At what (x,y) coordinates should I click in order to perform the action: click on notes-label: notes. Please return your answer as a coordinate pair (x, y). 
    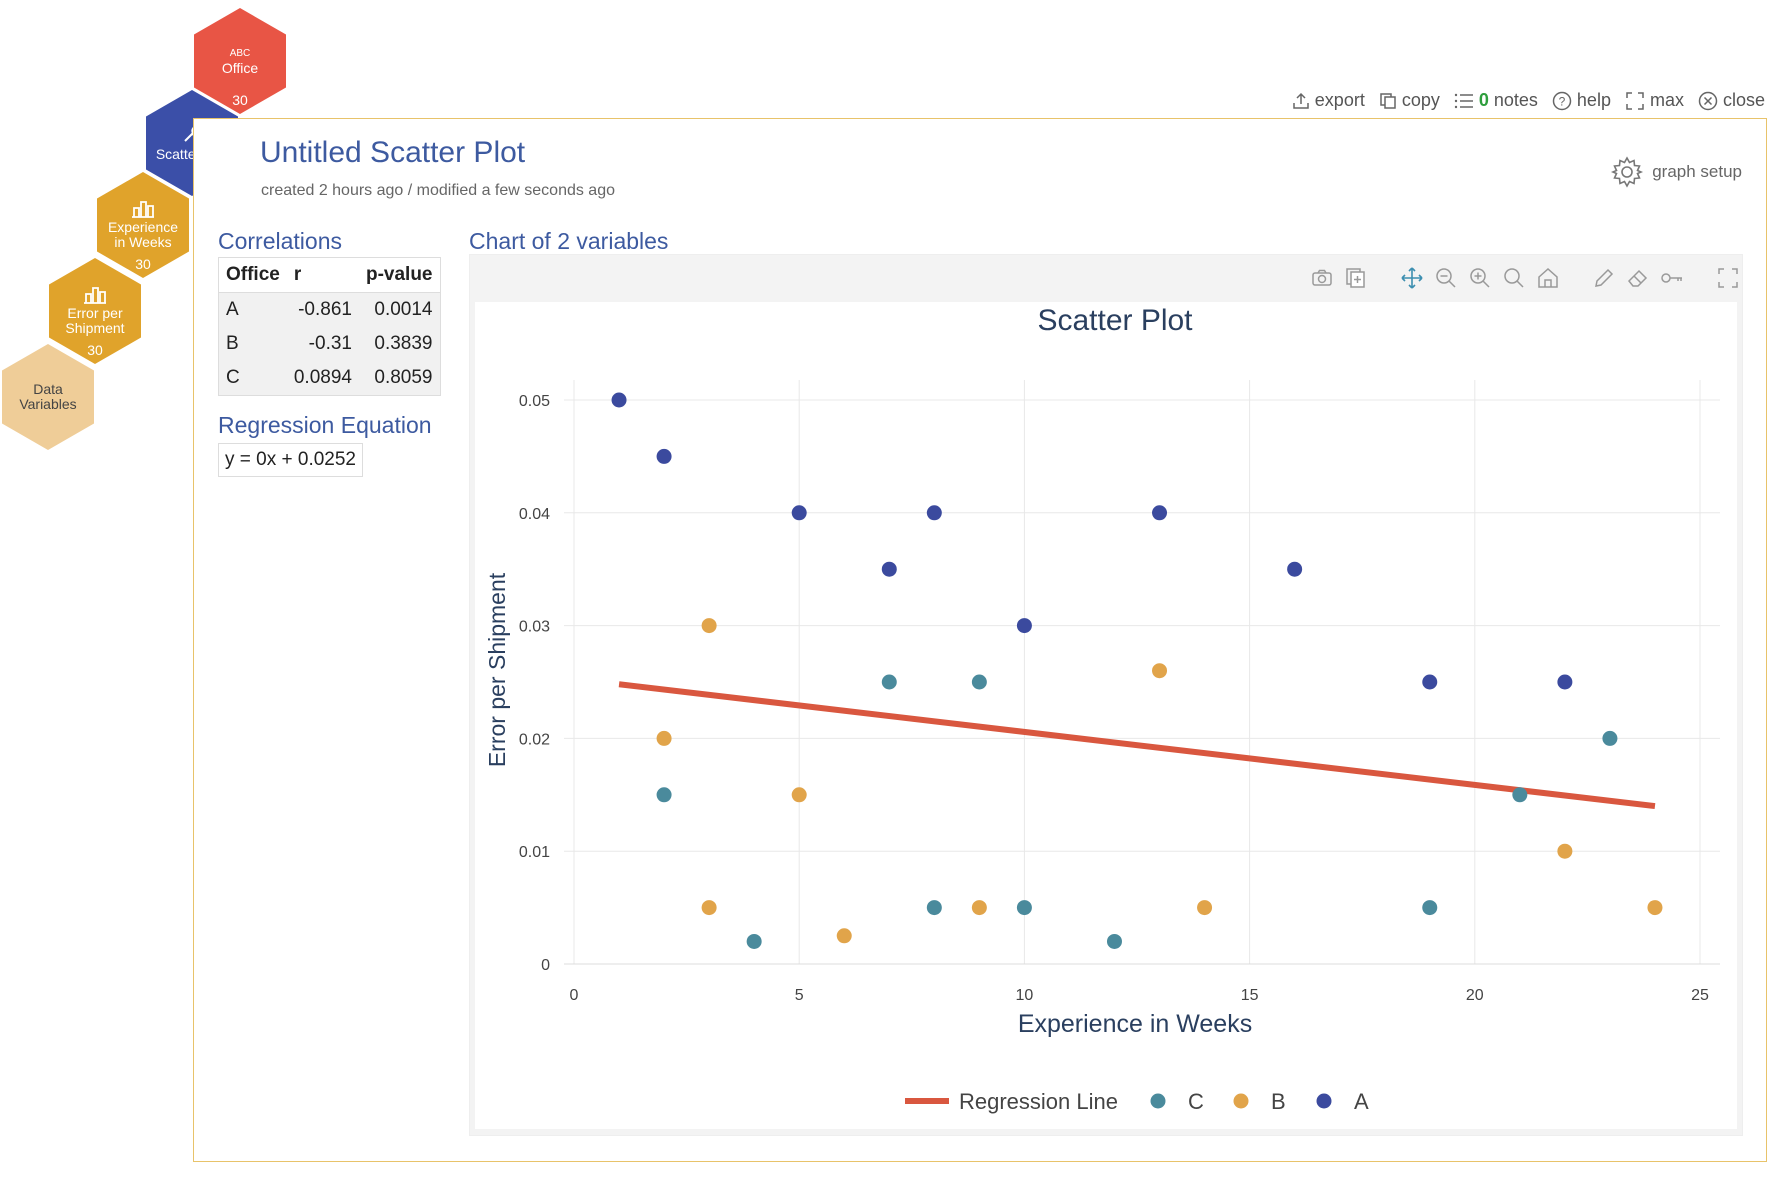
    Looking at the image, I should click on (1515, 100).